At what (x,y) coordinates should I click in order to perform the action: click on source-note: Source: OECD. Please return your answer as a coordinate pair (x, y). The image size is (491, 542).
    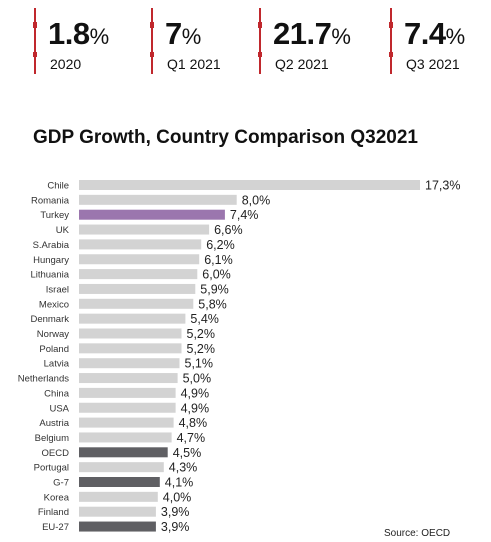
    Looking at the image, I should click on (417, 533).